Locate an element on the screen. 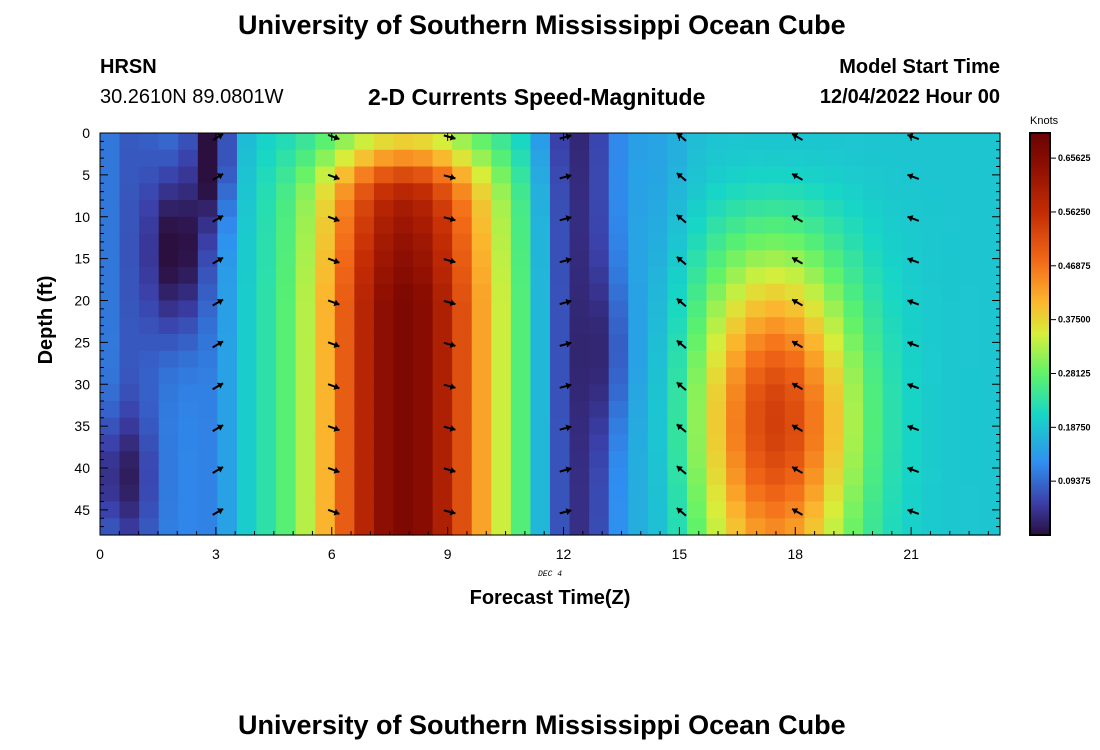  y-tick-label: 35 is located at coordinates (82, 426).